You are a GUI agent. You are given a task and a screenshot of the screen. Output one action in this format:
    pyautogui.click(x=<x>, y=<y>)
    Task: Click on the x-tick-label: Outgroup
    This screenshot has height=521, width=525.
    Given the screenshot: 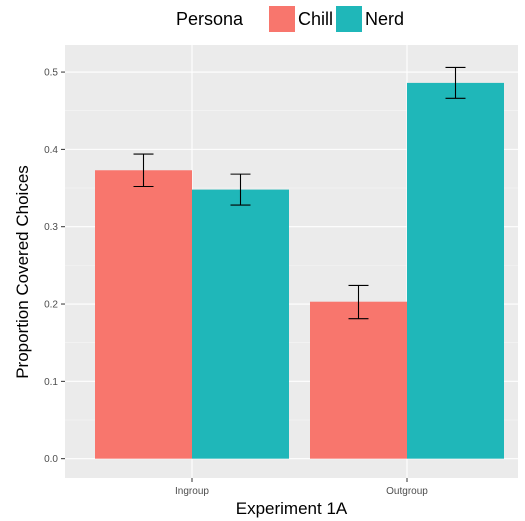 What is the action you would take?
    pyautogui.click(x=407, y=491)
    